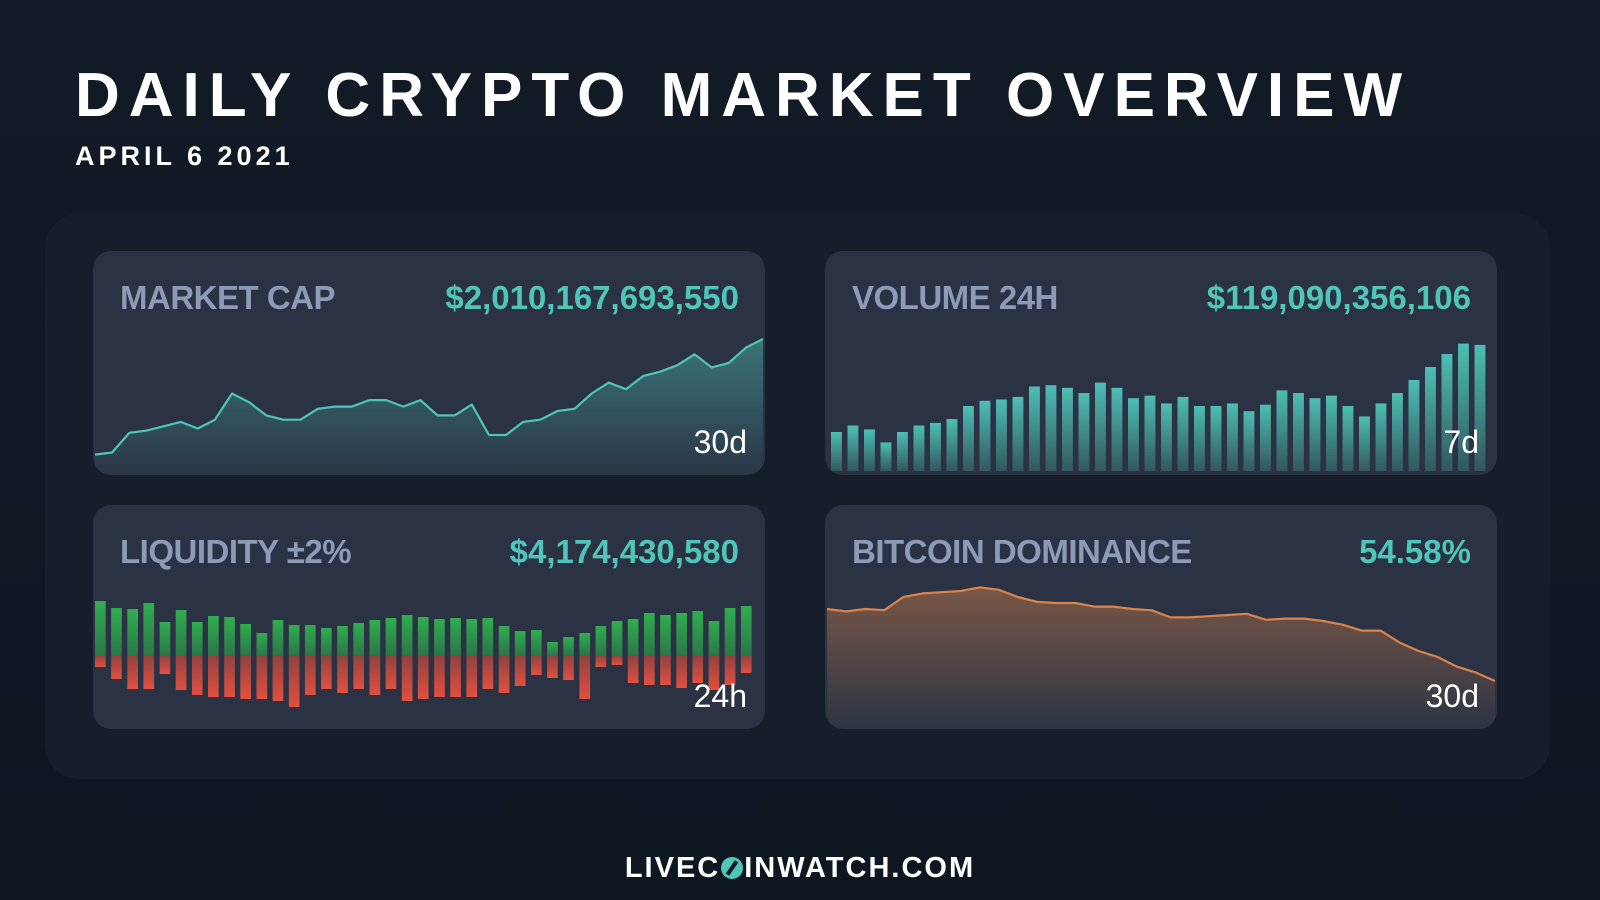 This screenshot has height=900, width=1600. Describe the element at coordinates (236, 551) in the screenshot. I see `liquidity-label: LIQUIDITY ±2%` at that location.